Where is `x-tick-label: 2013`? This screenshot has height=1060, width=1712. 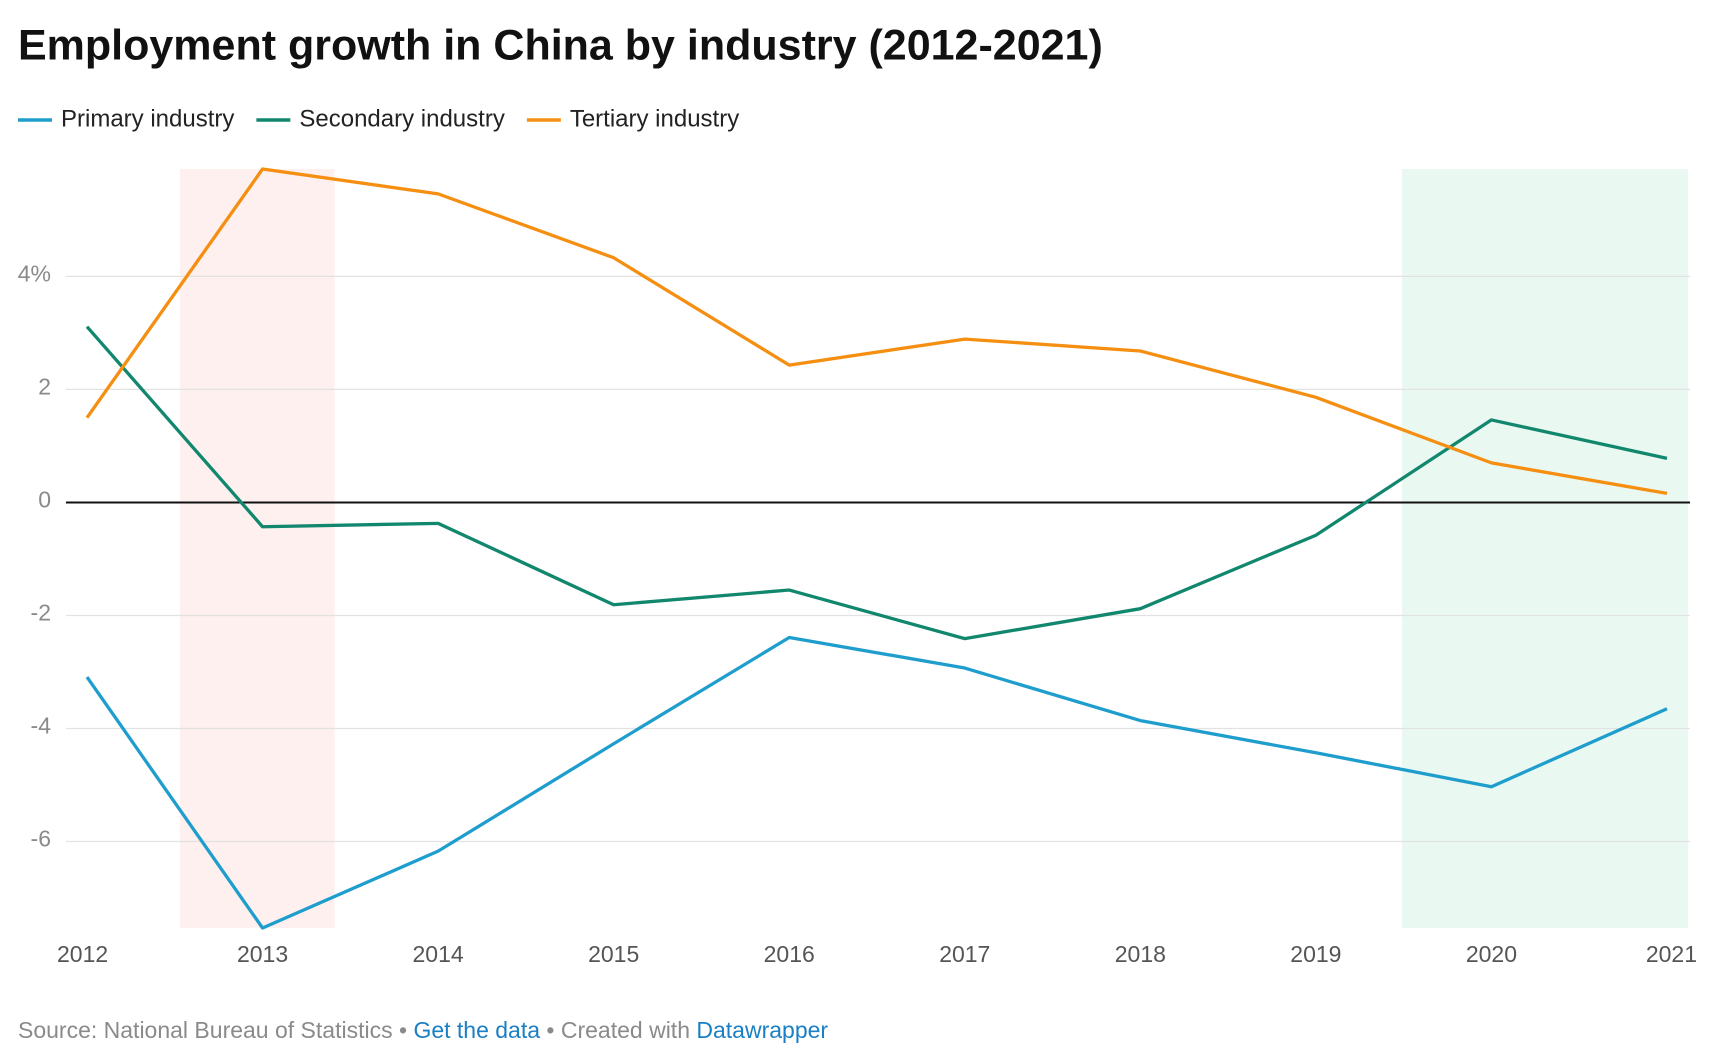 x-tick-label: 2013 is located at coordinates (262, 954).